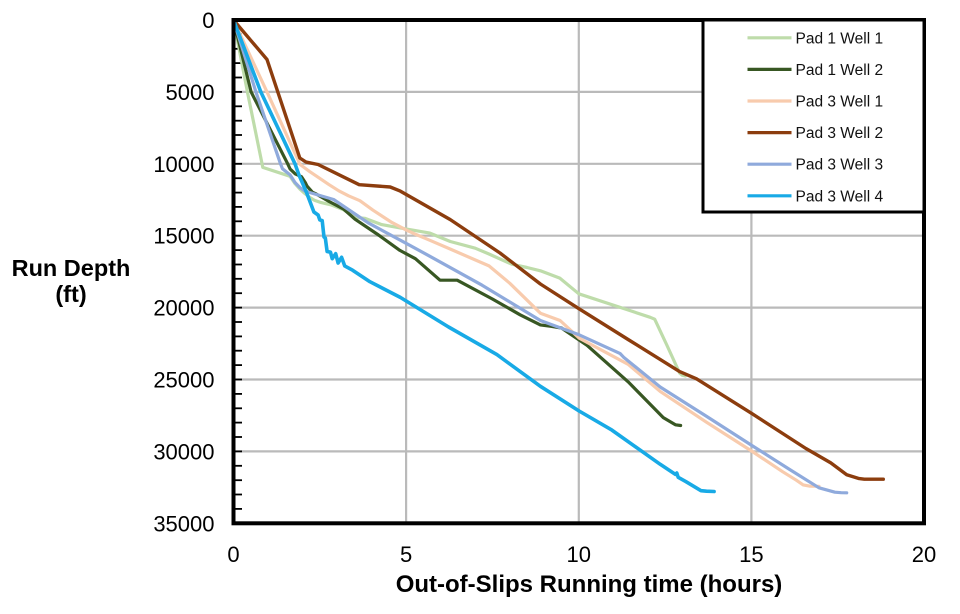 The width and height of the screenshot is (960, 614). Describe the element at coordinates (840, 196) in the screenshot. I see `svg-text: Pad 3 Well 4` at that location.